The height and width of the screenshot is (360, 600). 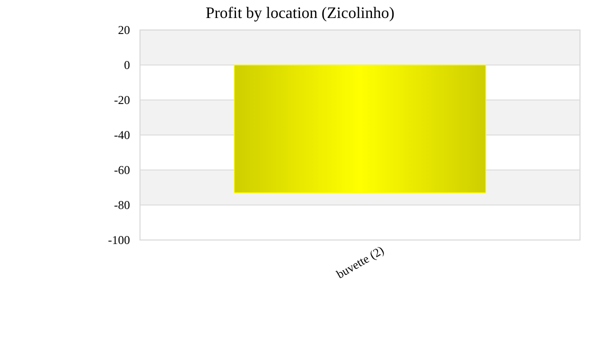 I want to click on y-tick-label: -100, so click(x=119, y=240).